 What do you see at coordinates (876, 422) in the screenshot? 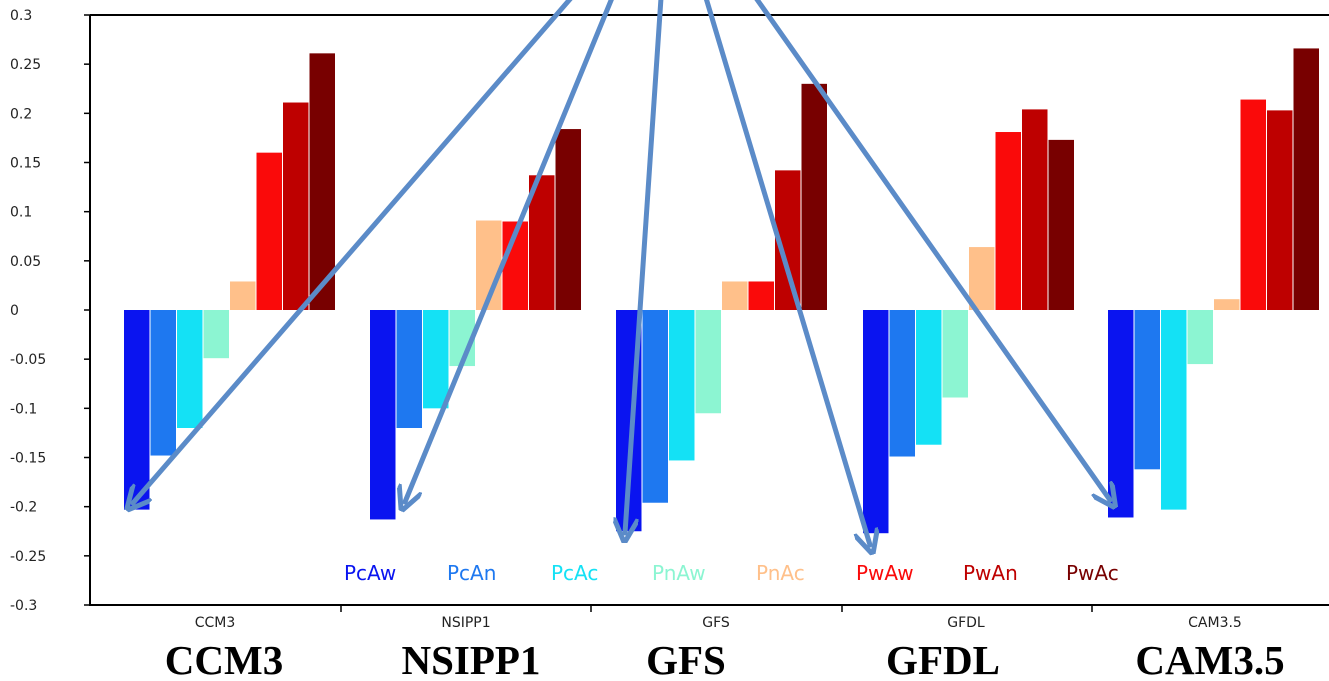
I see `bar-gfdl-pcaw` at bounding box center [876, 422].